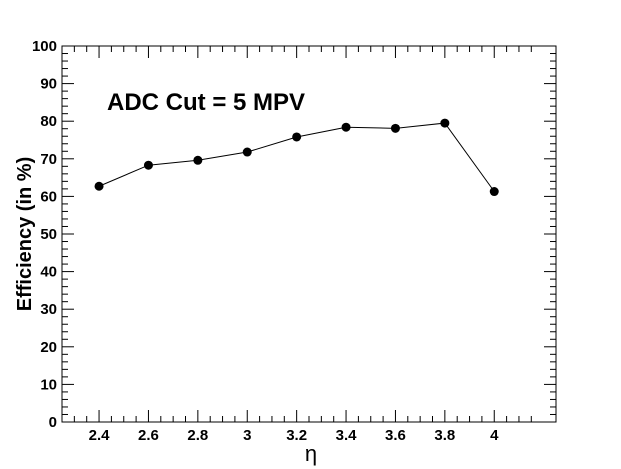 This screenshot has width=621, height=469. Describe the element at coordinates (48, 196) in the screenshot. I see `y-tick-label: 60` at that location.